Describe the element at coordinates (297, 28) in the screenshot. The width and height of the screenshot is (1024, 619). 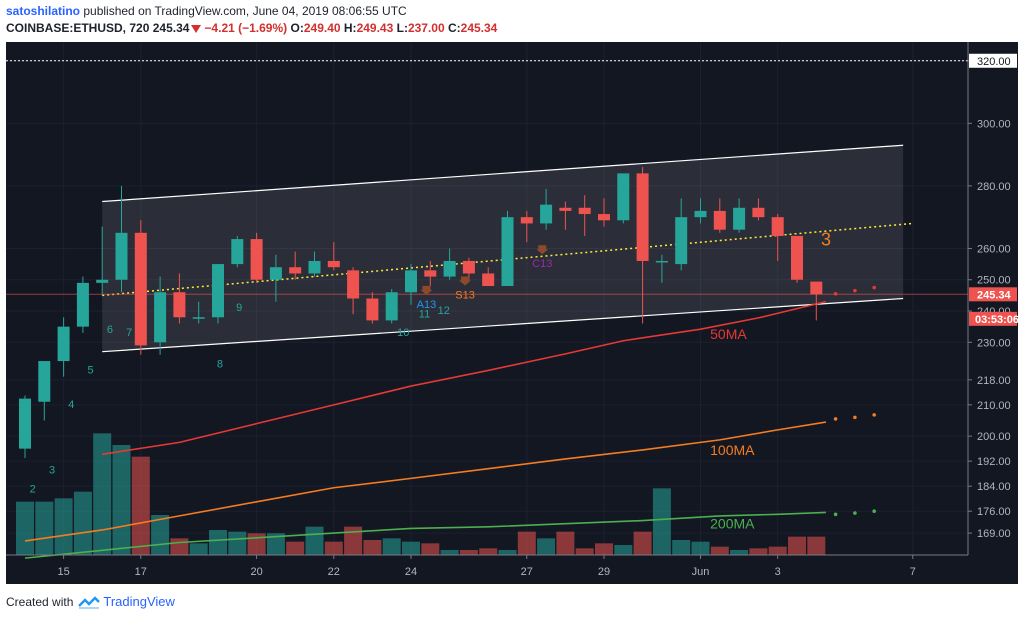
I see `open-label: O:` at that location.